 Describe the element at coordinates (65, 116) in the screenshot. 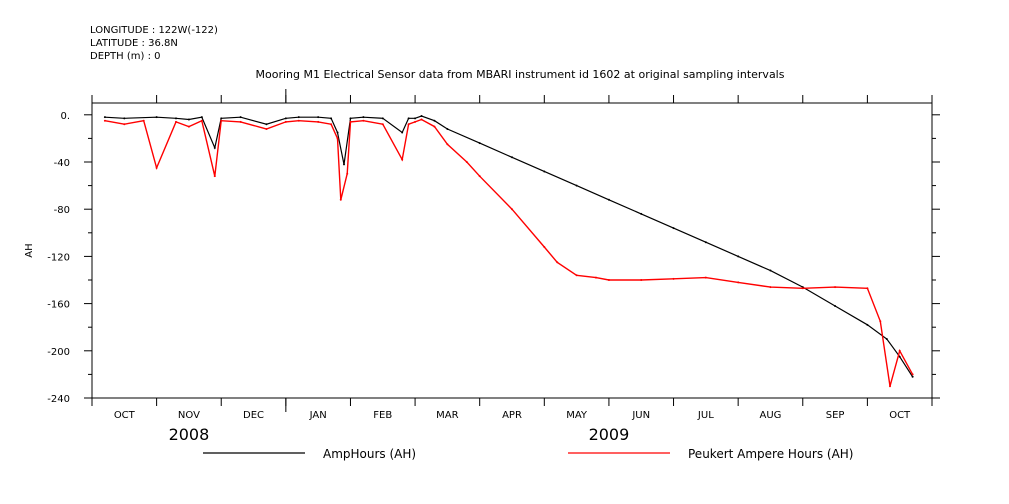

I see `y-tick-label: 0.` at that location.